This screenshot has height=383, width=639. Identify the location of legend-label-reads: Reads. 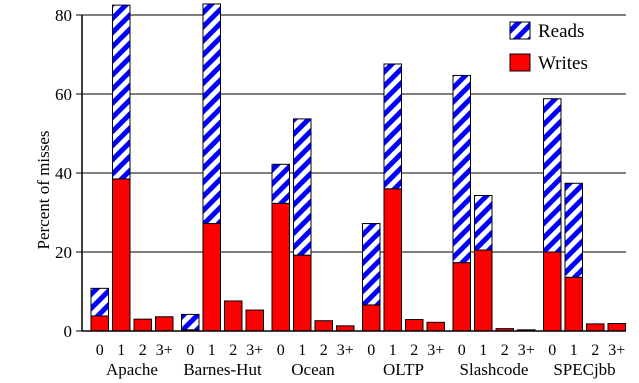
(561, 31).